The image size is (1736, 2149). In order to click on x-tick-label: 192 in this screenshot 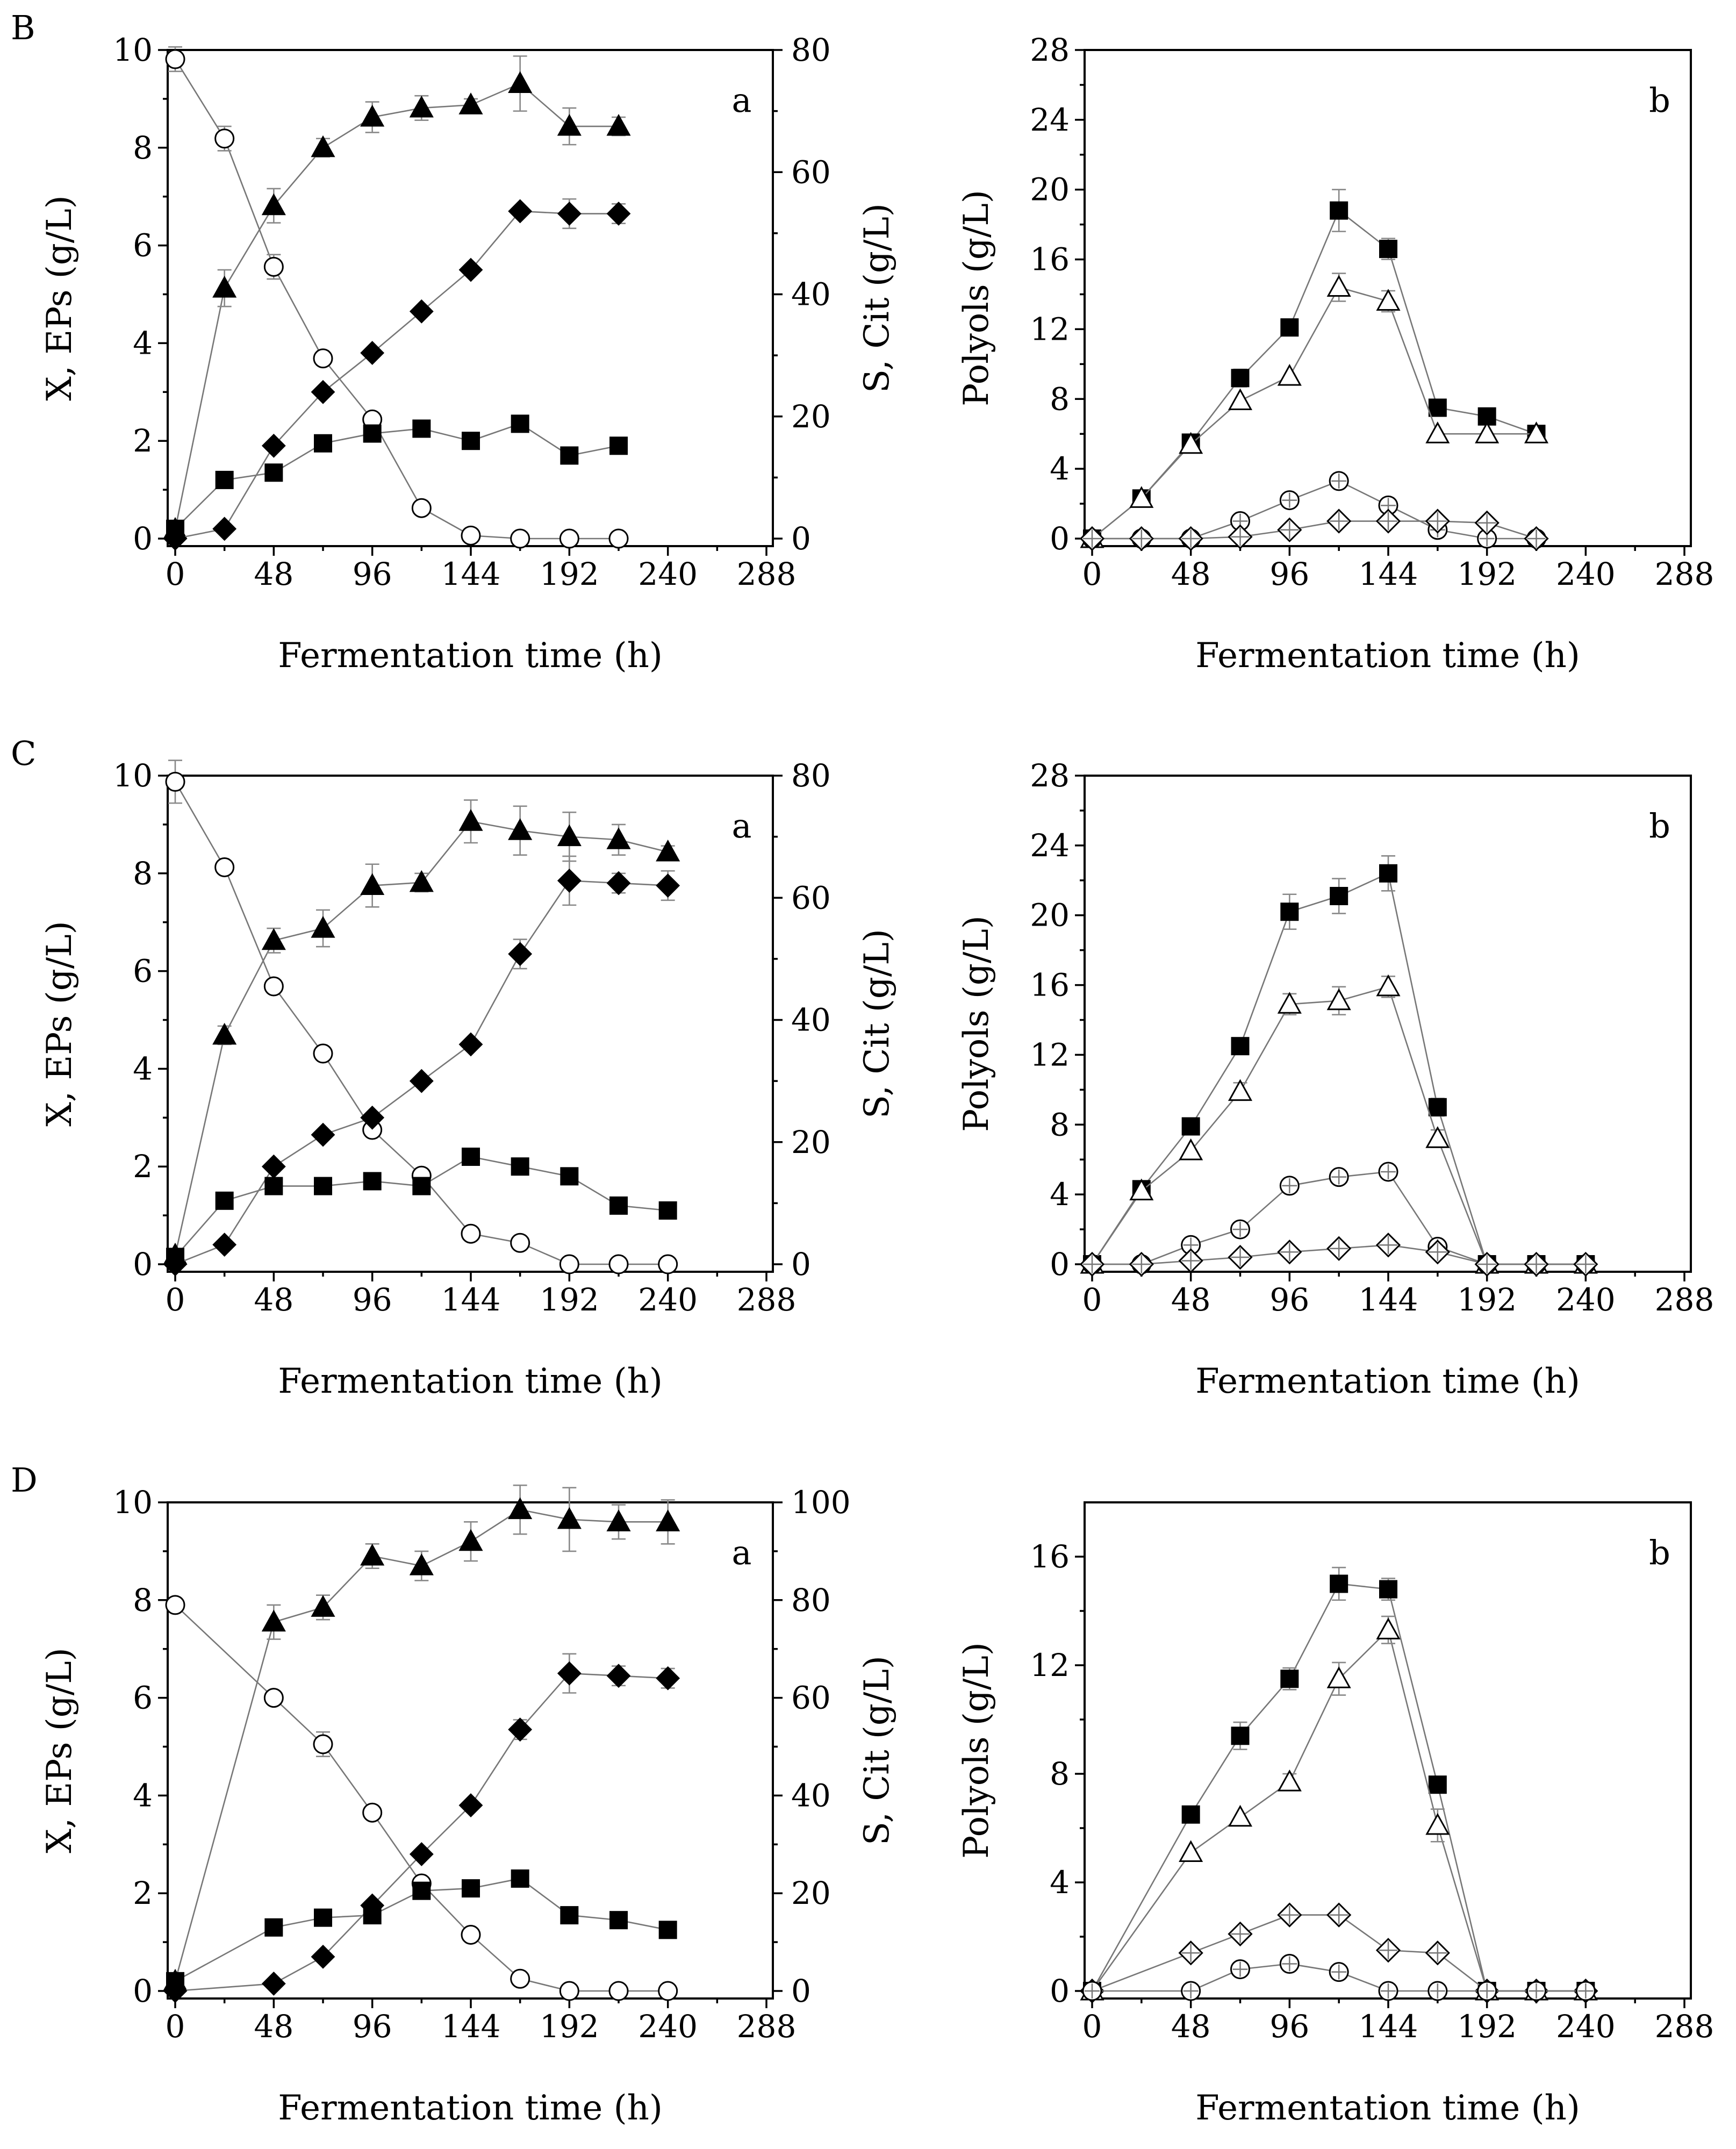, I will do `click(569, 2027)`.